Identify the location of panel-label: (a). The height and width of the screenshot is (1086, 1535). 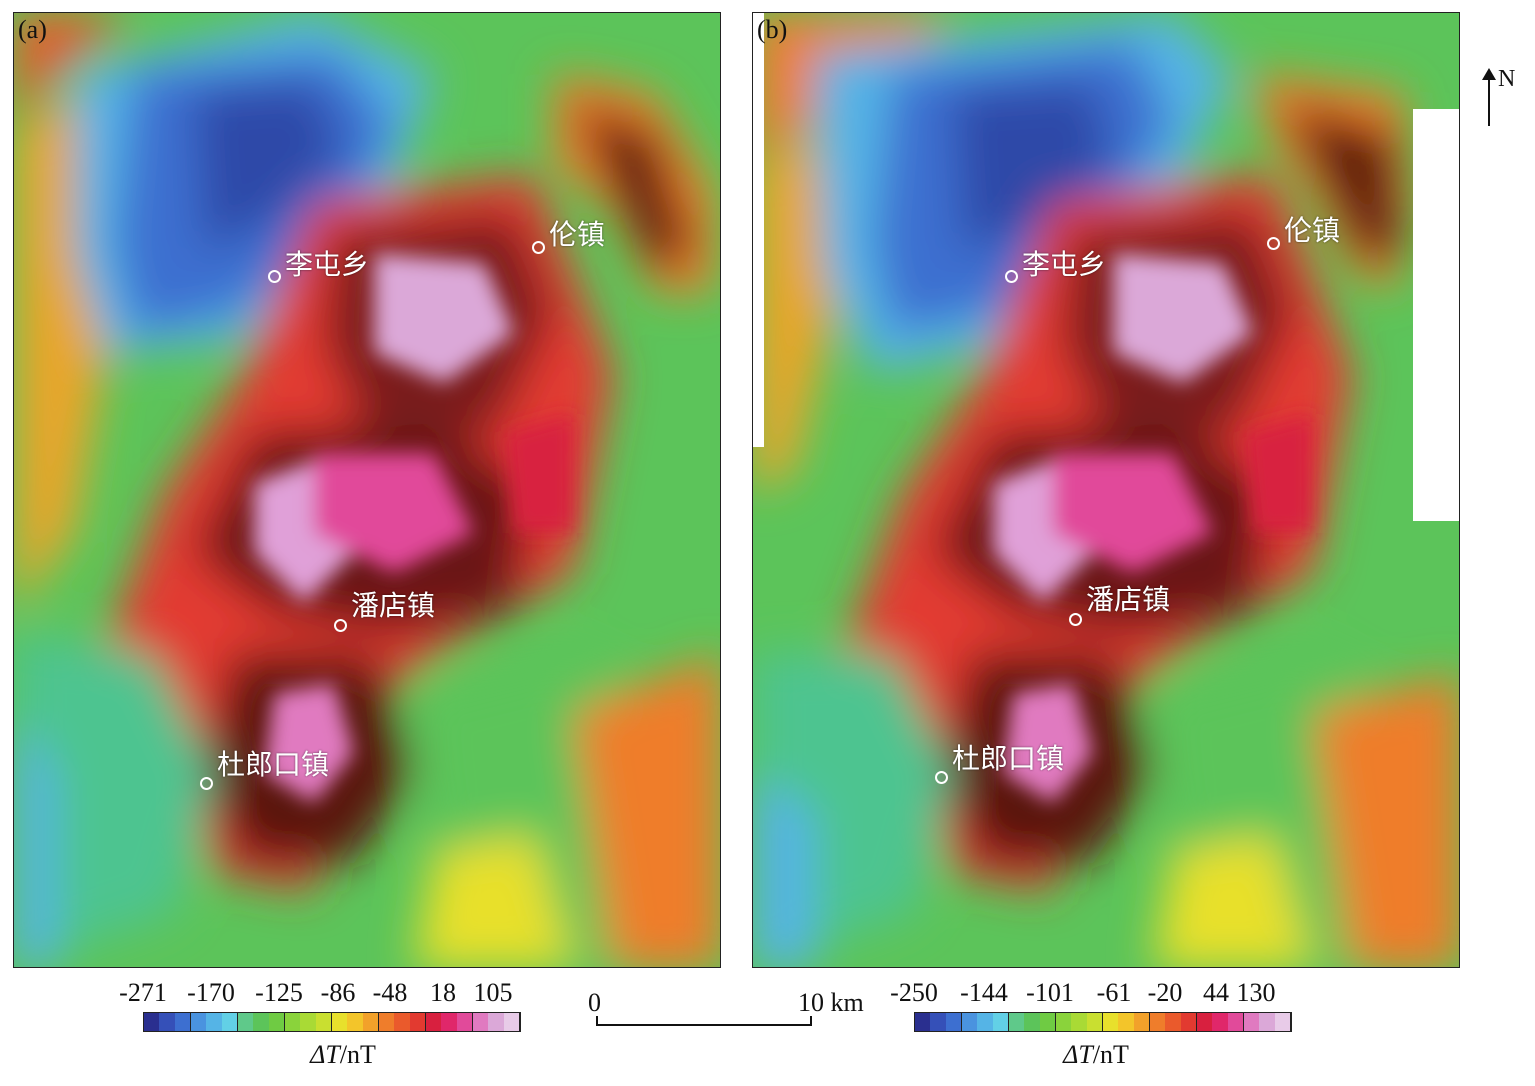
(32, 29).